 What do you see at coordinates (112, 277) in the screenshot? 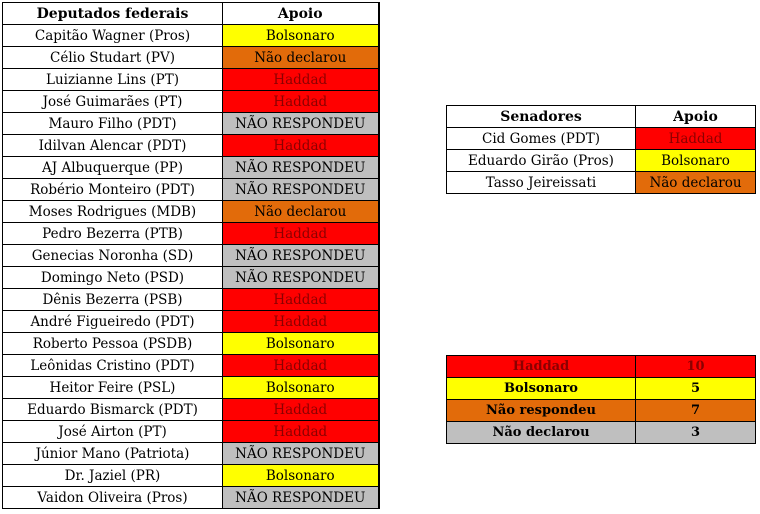
I see `deputado-row-label: Domingo Neto (PSD)` at bounding box center [112, 277].